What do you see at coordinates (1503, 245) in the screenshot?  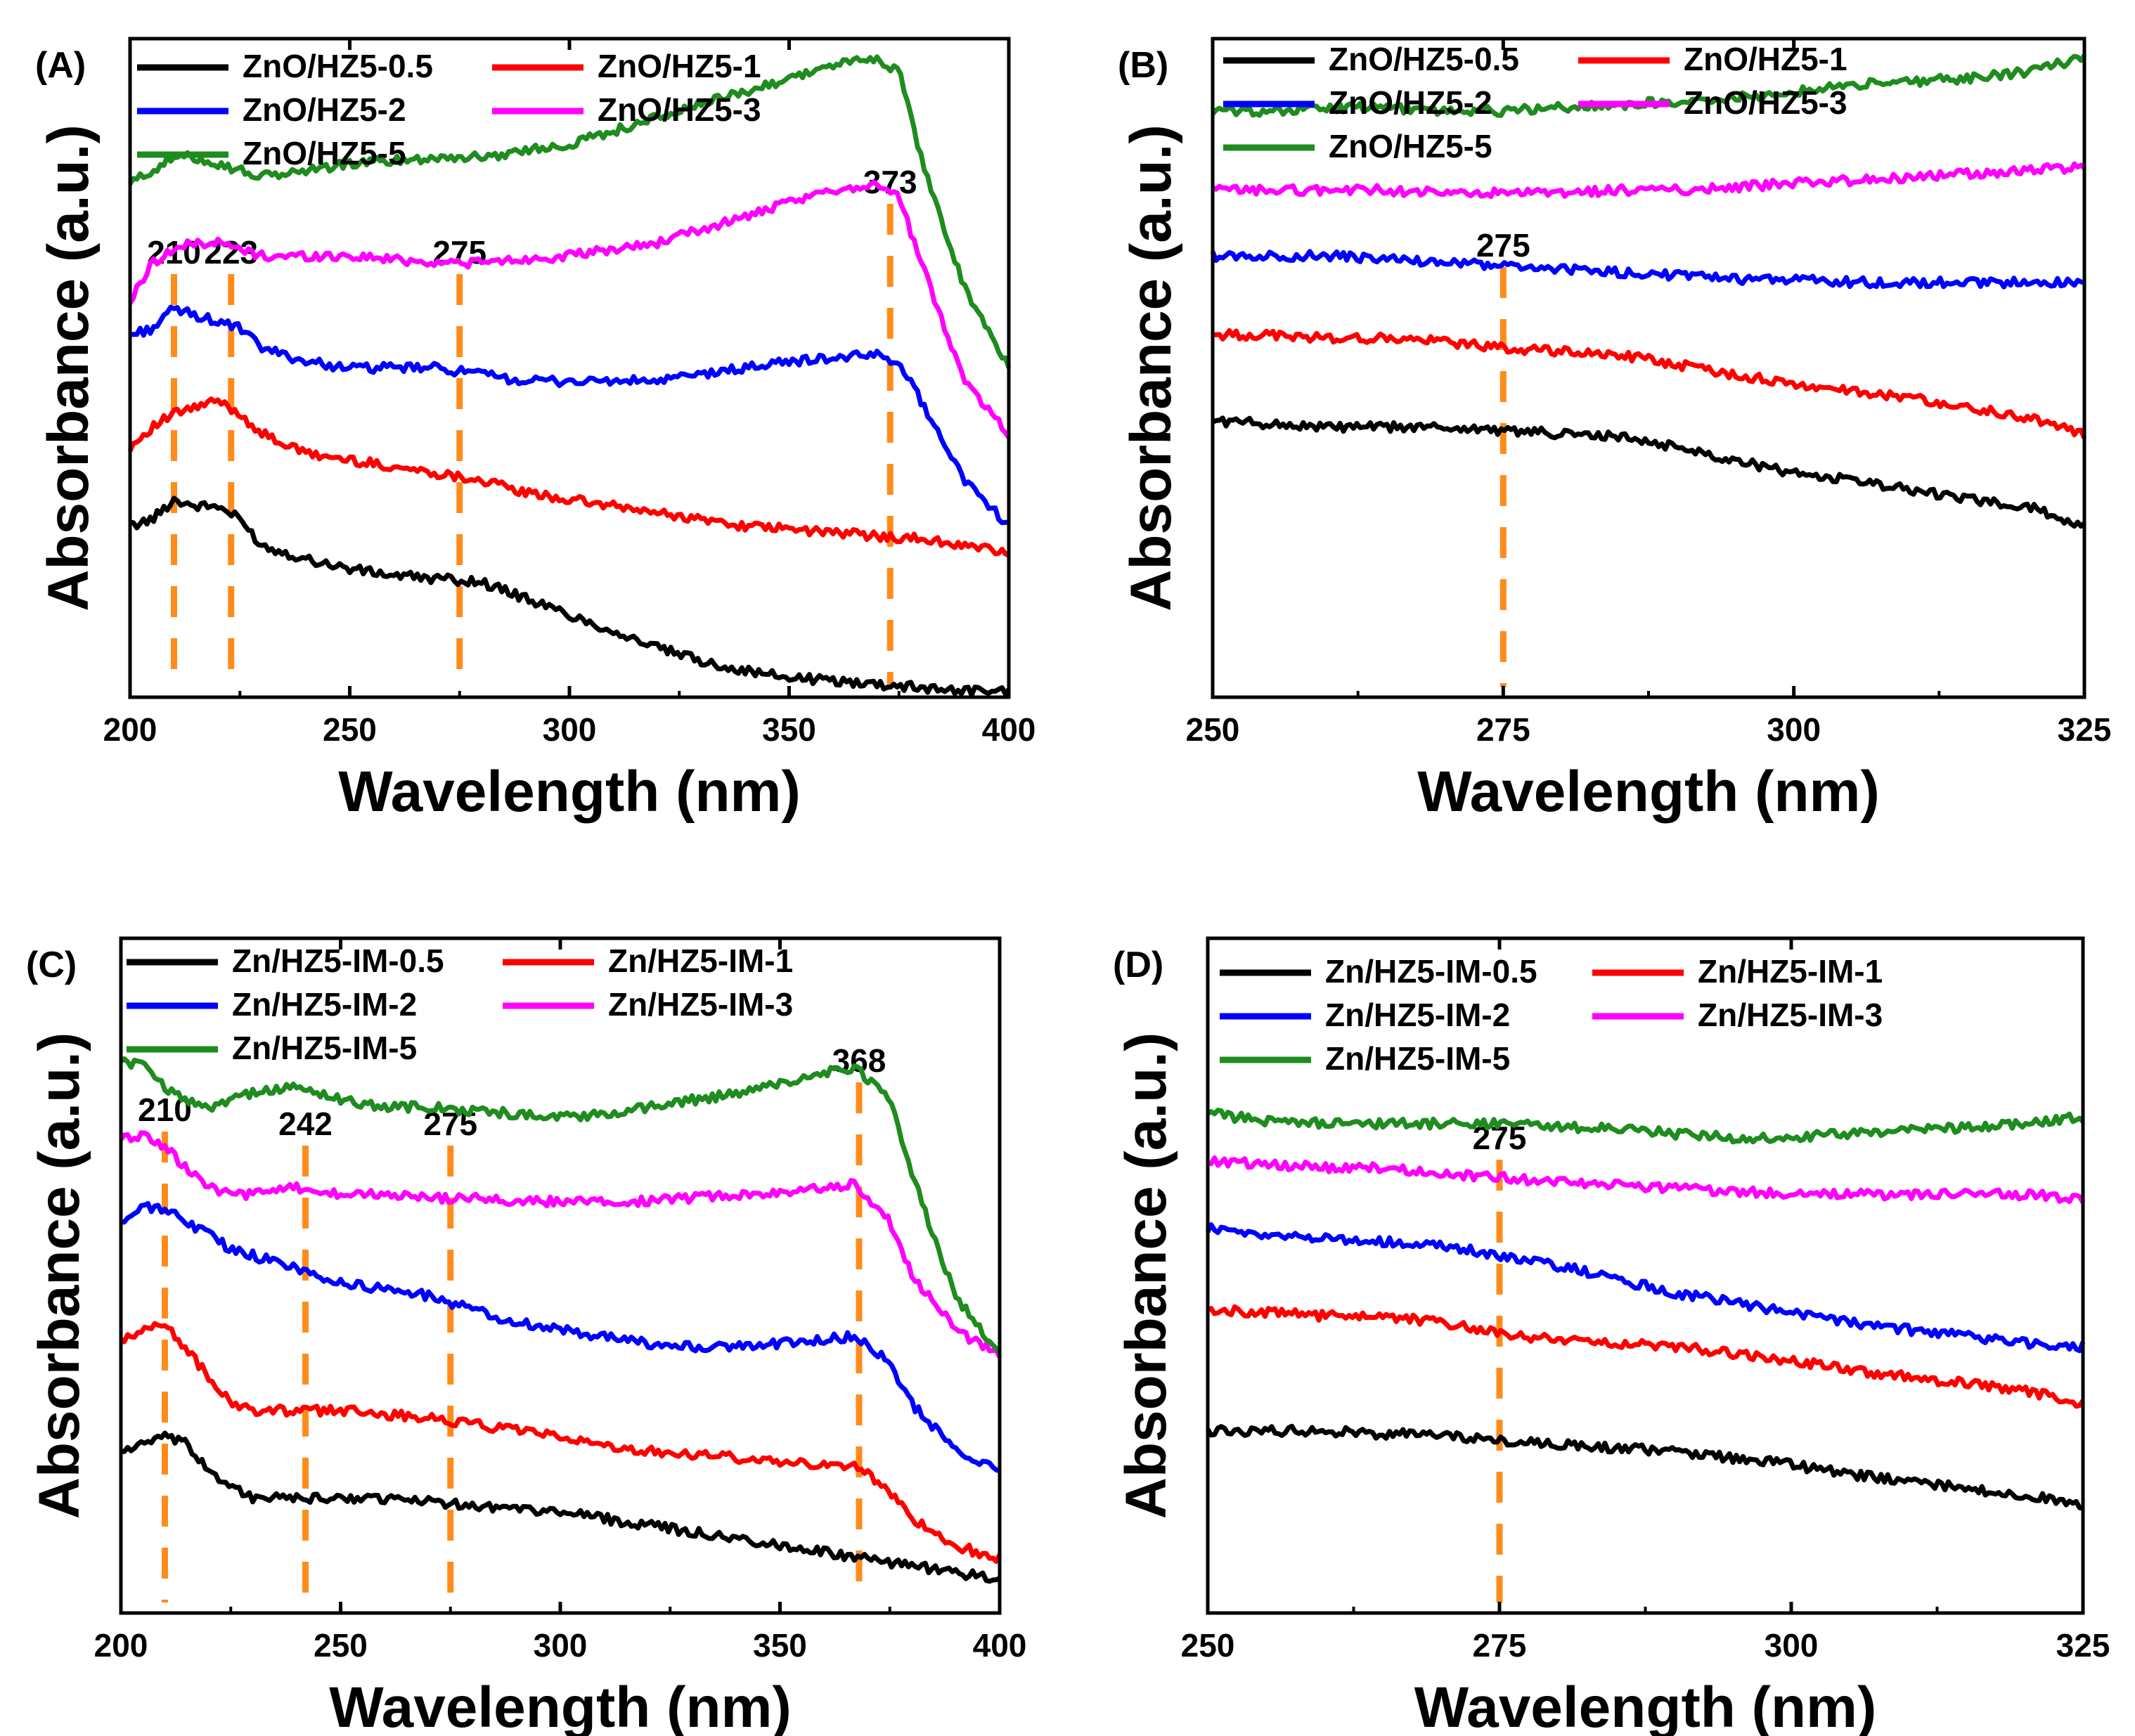 I see `peak-label: 275` at bounding box center [1503, 245].